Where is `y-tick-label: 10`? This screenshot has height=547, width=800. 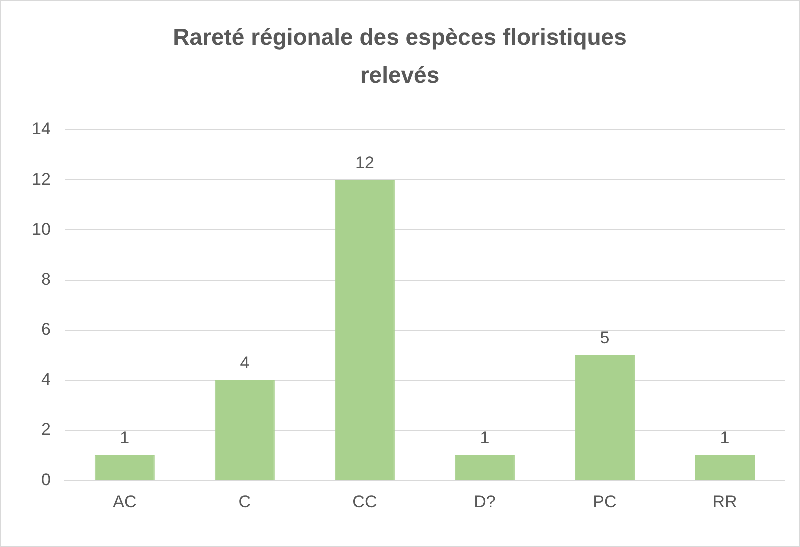 y-tick-label: 10 is located at coordinates (41, 229).